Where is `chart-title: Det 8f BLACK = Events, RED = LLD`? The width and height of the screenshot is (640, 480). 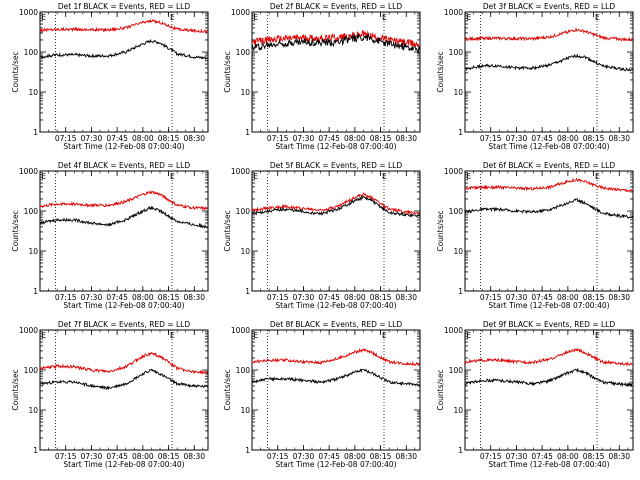
chart-title: Det 8f BLACK = Events, RED = LLD is located at coordinates (336, 324).